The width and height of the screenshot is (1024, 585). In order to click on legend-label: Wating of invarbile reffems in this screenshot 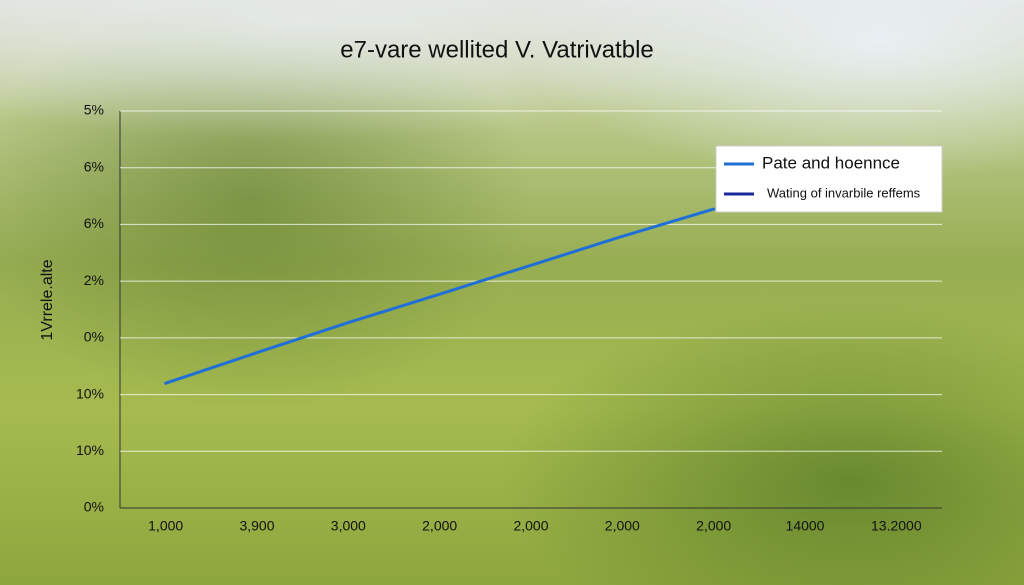, I will do `click(844, 192)`.